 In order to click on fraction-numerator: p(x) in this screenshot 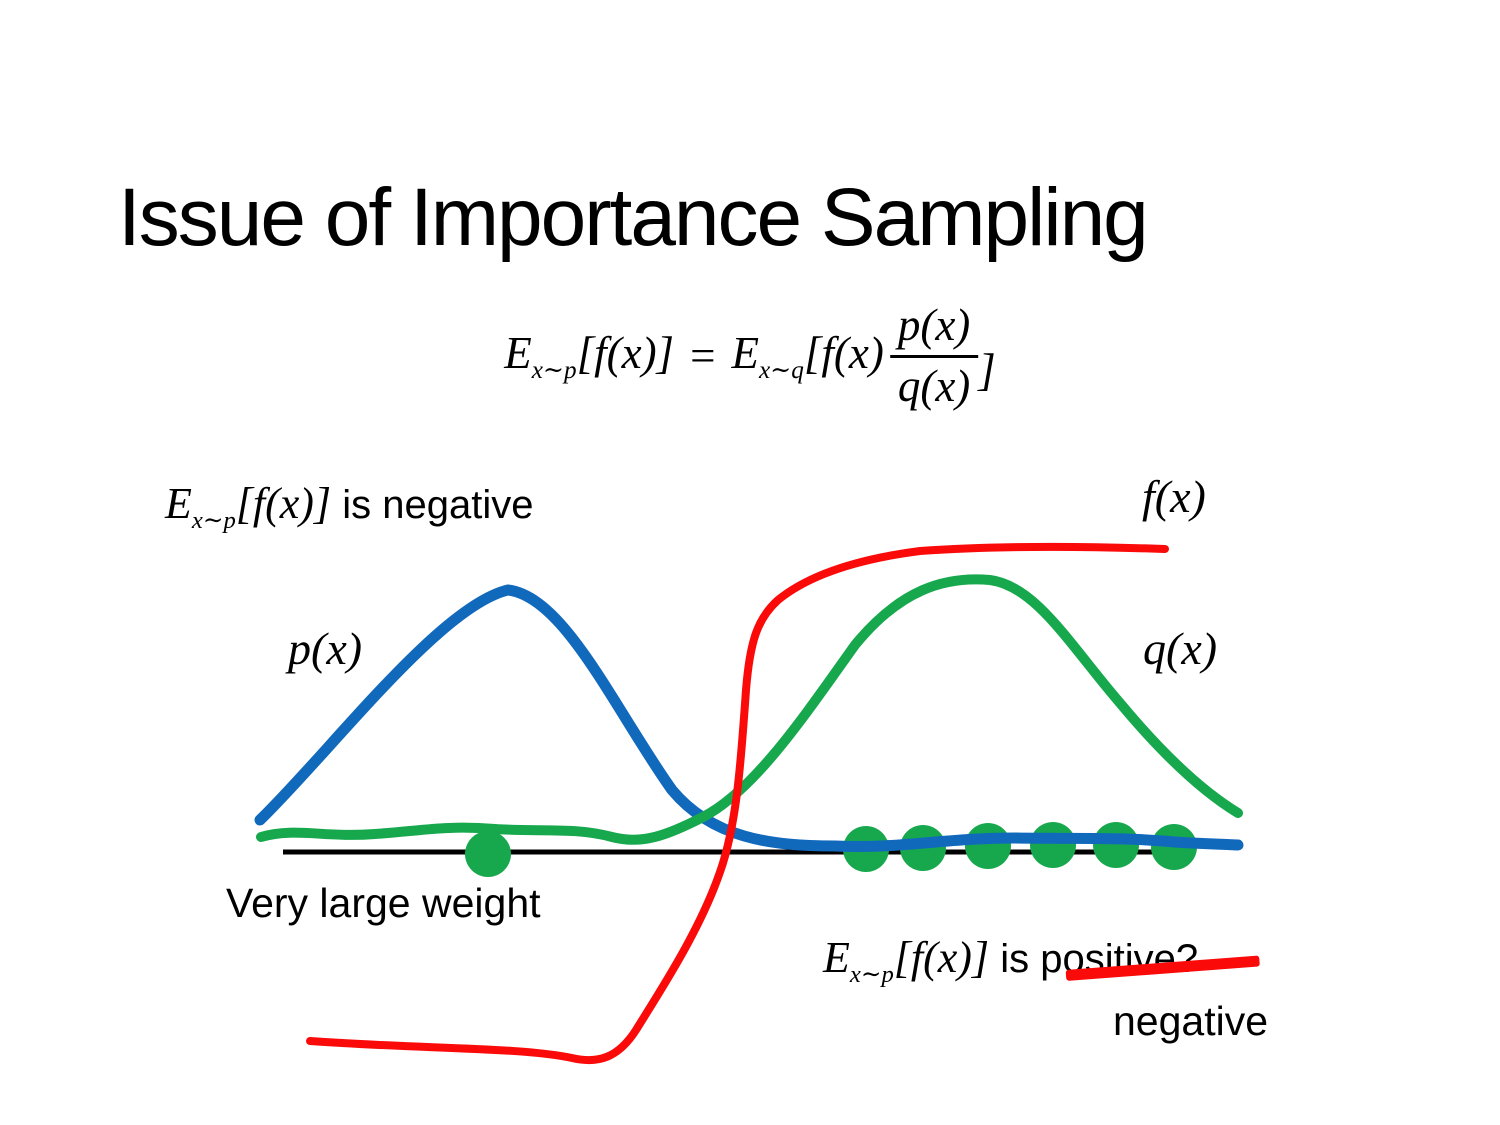, I will do `click(934, 329)`.